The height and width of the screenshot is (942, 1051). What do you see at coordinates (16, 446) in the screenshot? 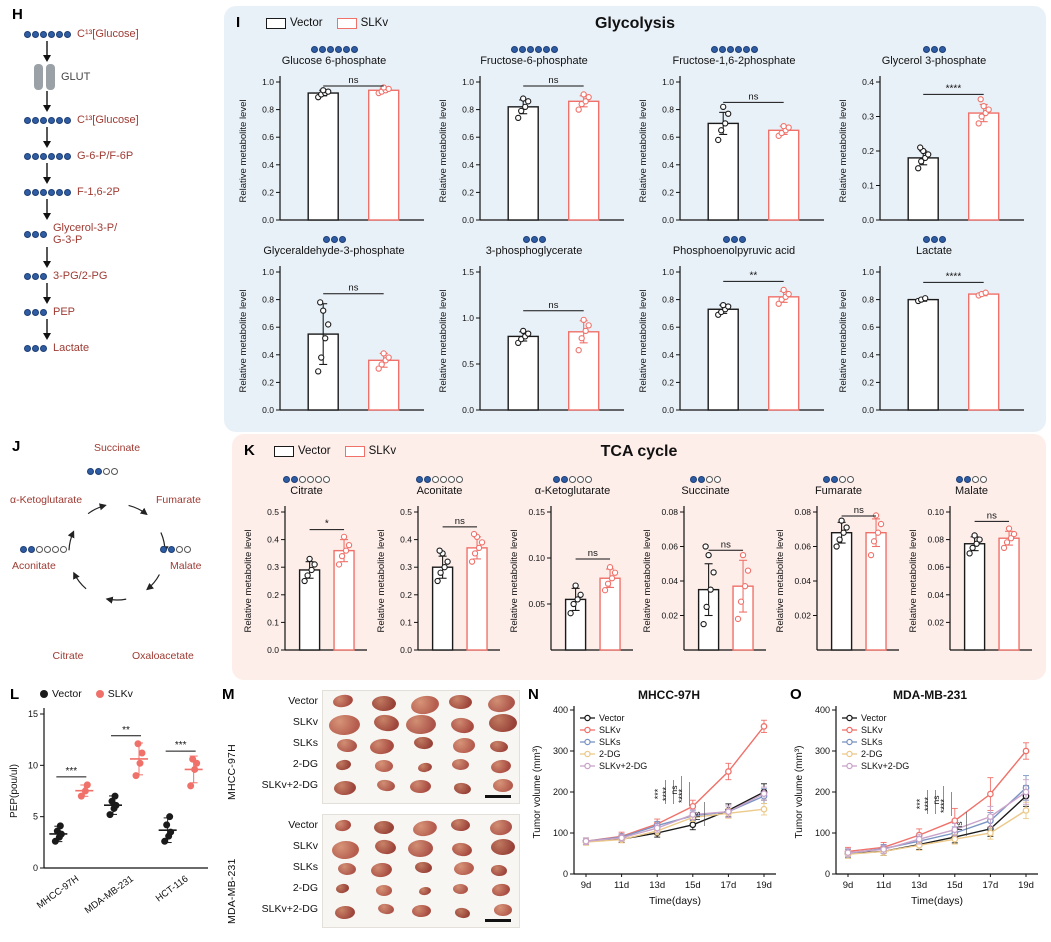
I see `panel-letter: J` at bounding box center [16, 446].